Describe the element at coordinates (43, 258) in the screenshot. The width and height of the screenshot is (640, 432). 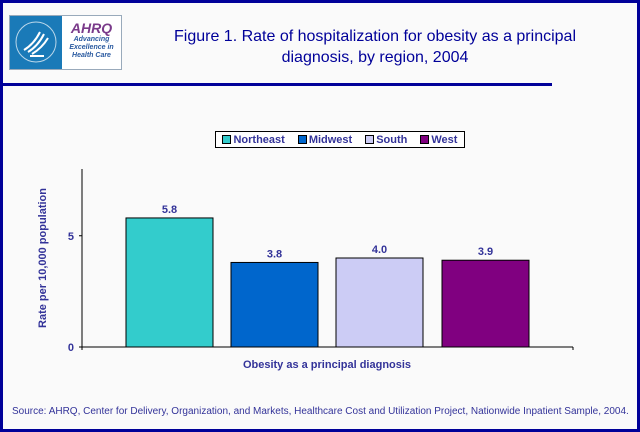
I see `y-axis-label: Rate per 10,000 population` at that location.